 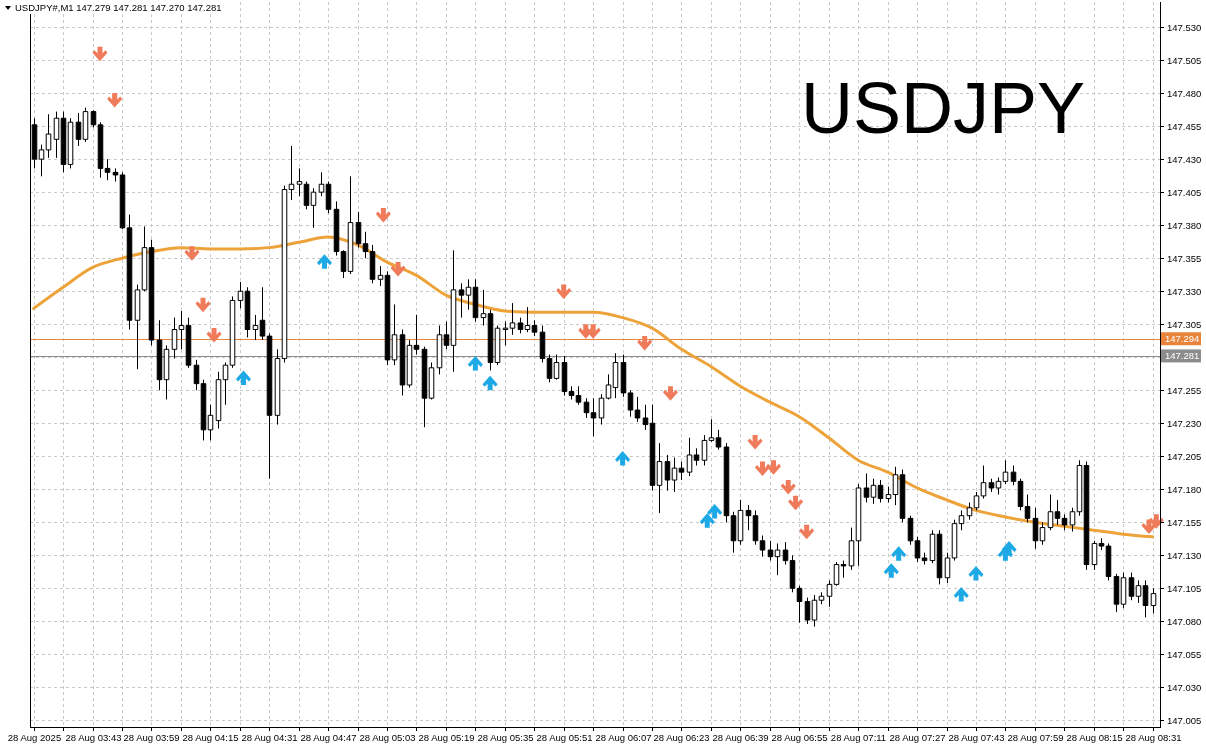 What do you see at coordinates (1184, 456) in the screenshot?
I see `y-tick-label: 147.205` at bounding box center [1184, 456].